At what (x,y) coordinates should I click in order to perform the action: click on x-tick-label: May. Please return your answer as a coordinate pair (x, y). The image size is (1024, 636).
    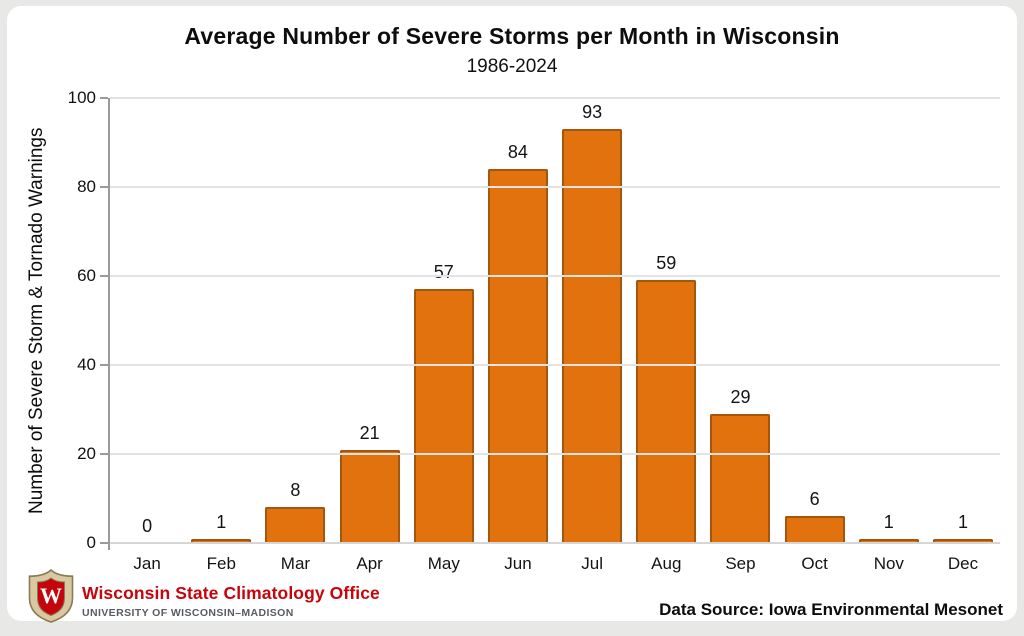
    Looking at the image, I should click on (443, 563).